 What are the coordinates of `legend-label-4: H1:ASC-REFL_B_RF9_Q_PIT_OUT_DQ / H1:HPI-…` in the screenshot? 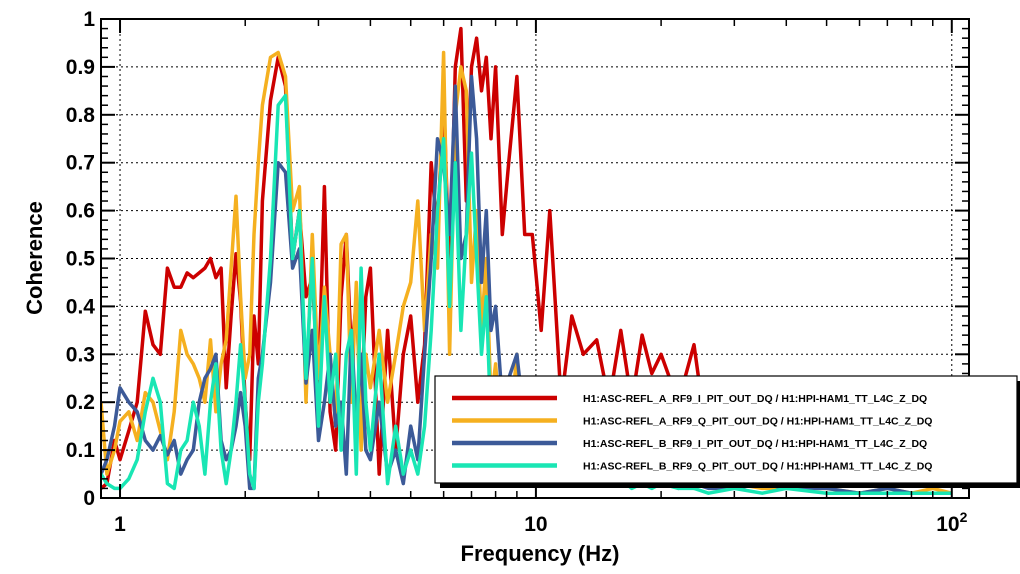 It's located at (757, 467).